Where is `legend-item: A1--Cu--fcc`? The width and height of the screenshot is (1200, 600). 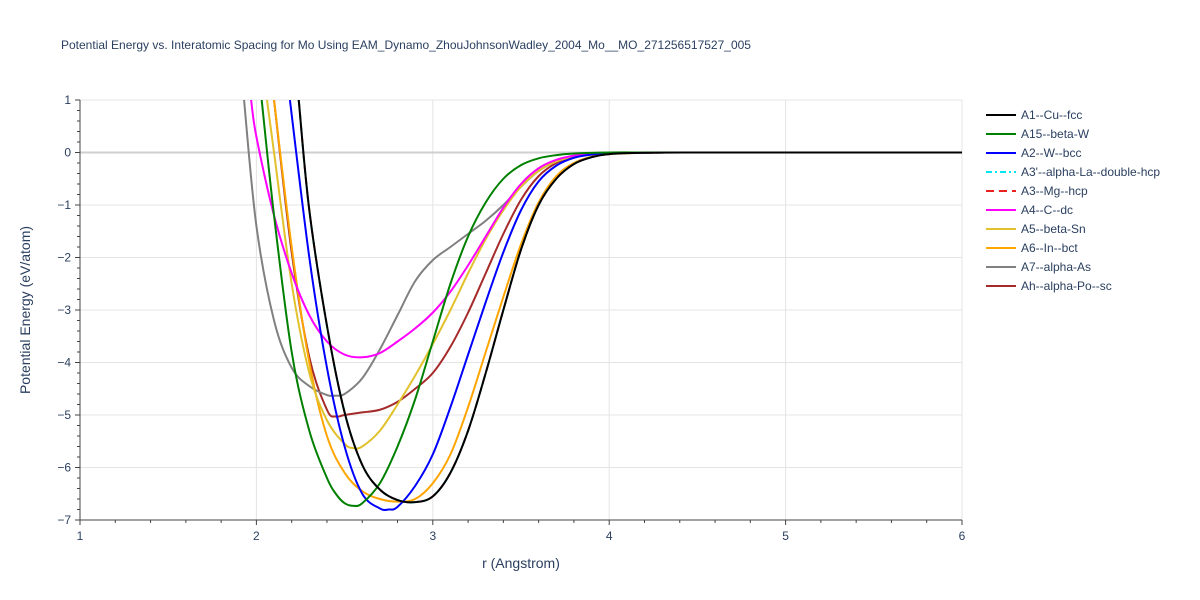 legend-item: A1--Cu--fcc is located at coordinates (1072, 114).